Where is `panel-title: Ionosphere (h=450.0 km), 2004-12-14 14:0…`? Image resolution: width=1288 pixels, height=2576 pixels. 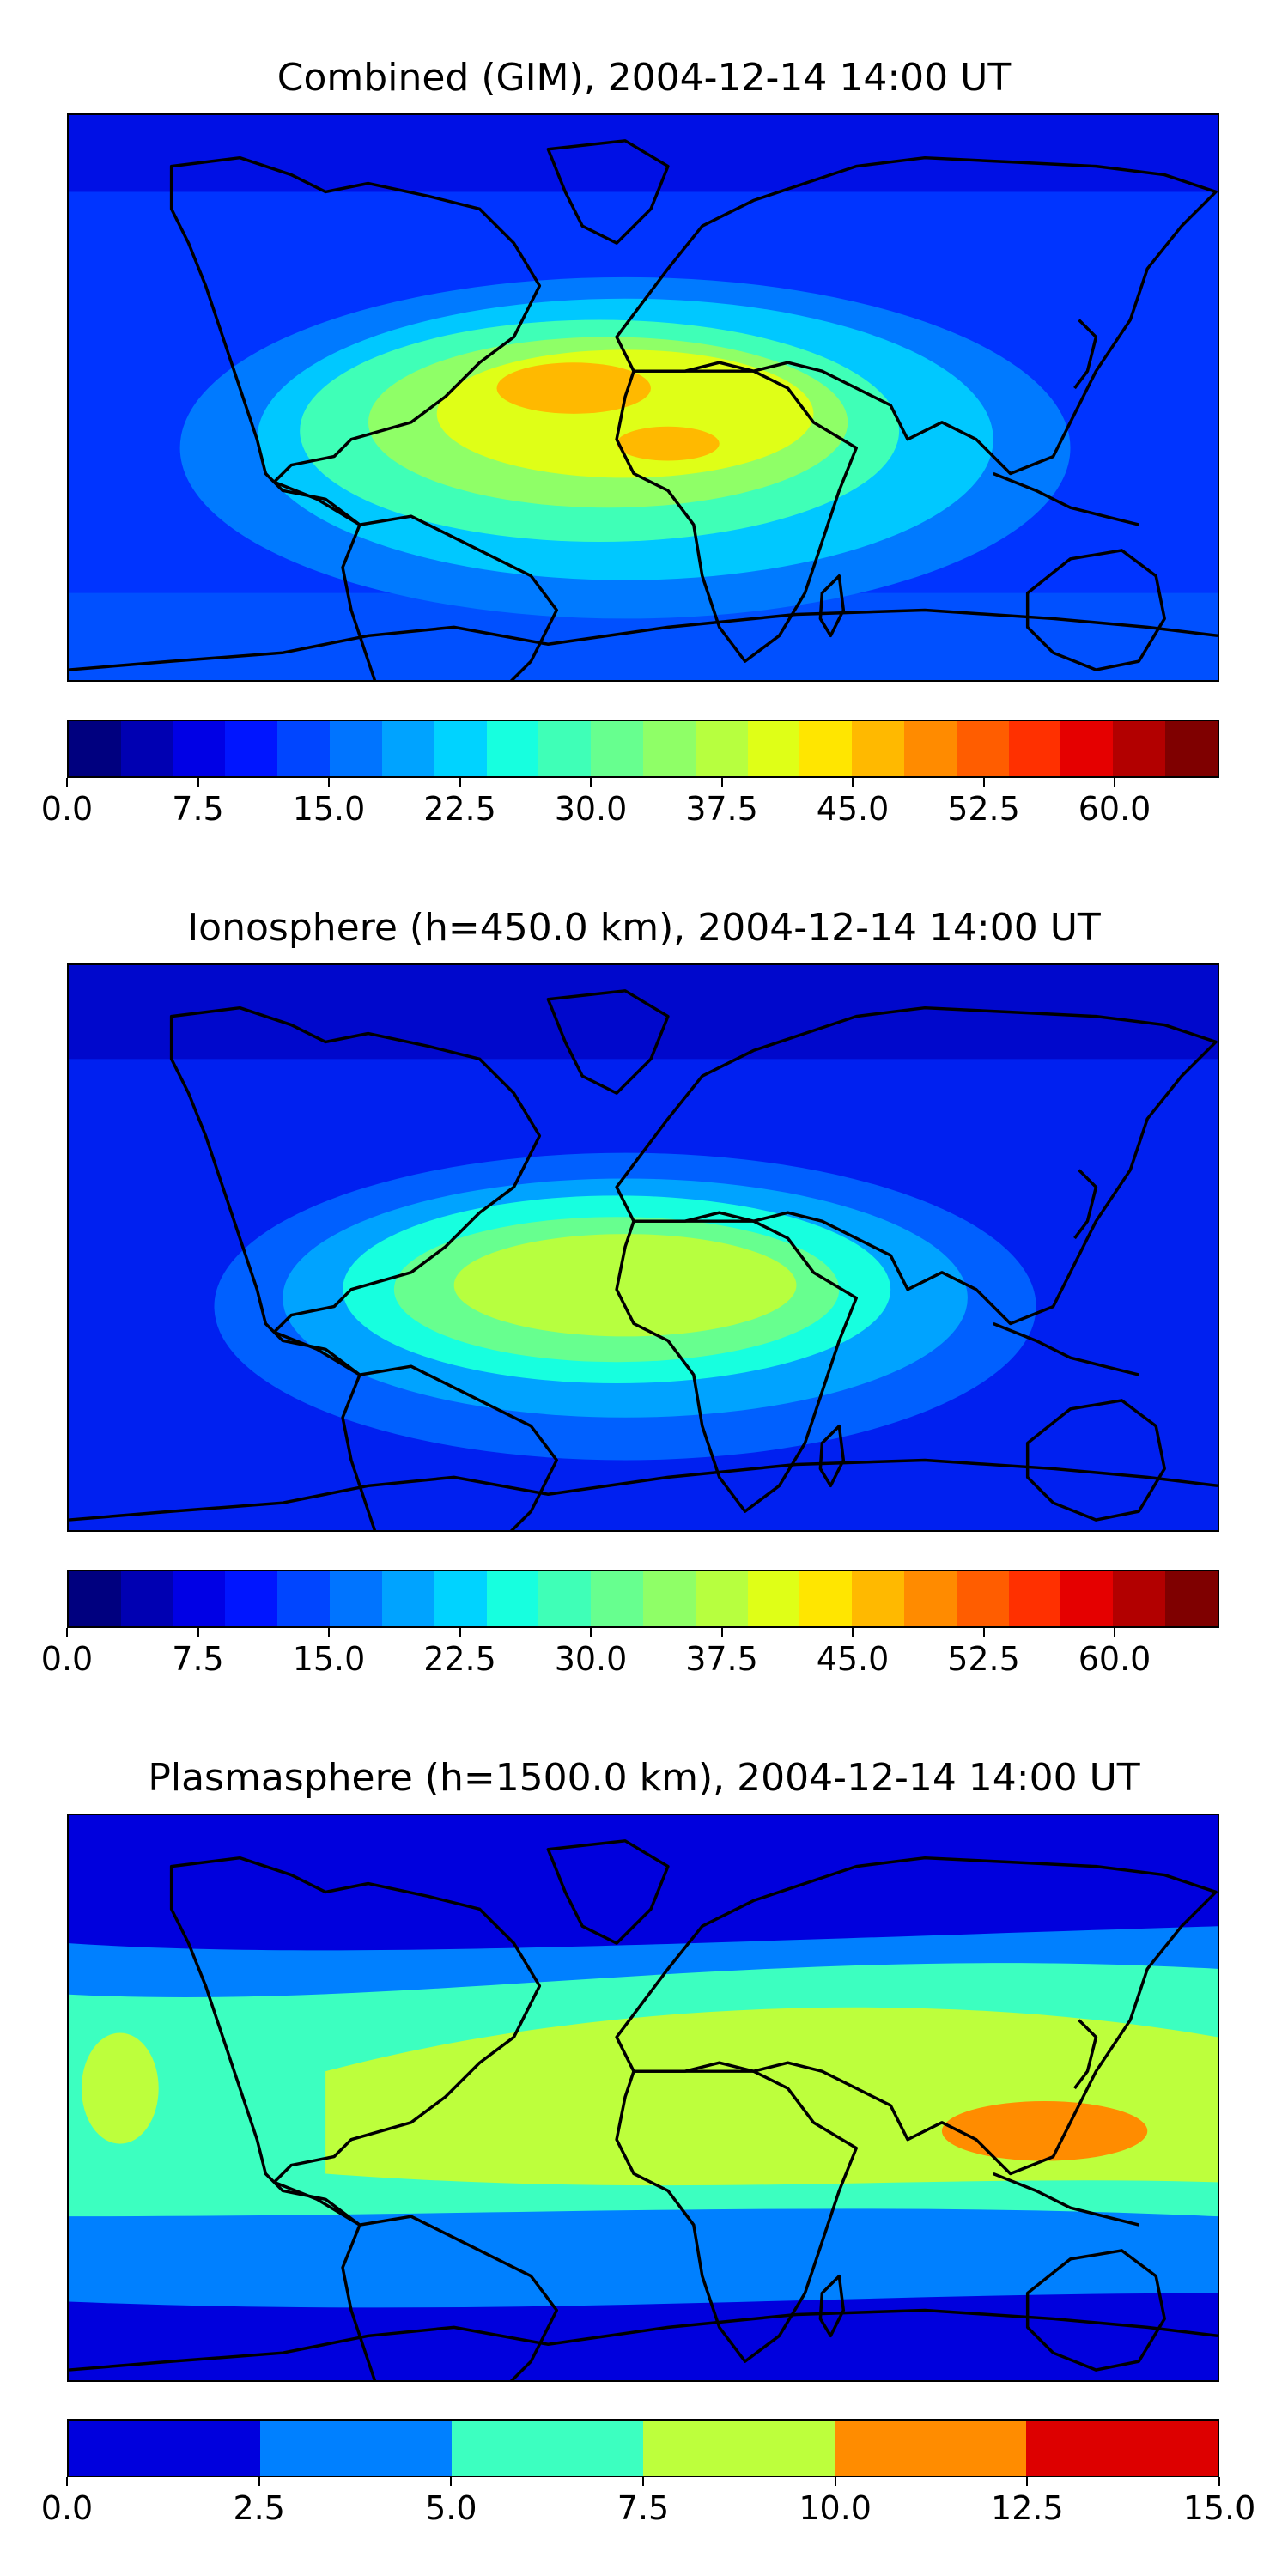 panel-title: Ionosphere (h=450.0 km), 2004-12-14 14:0… is located at coordinates (644, 928).